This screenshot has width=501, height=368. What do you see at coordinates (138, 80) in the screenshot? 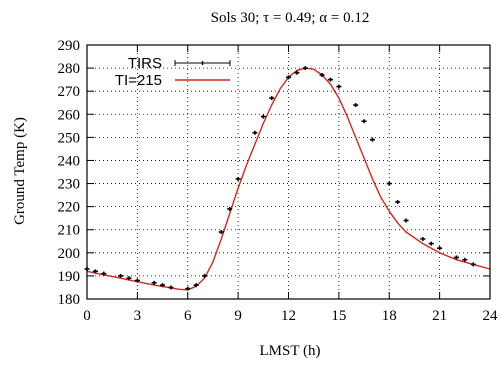
I see `legend-label-ti215: TI=215` at bounding box center [138, 80].